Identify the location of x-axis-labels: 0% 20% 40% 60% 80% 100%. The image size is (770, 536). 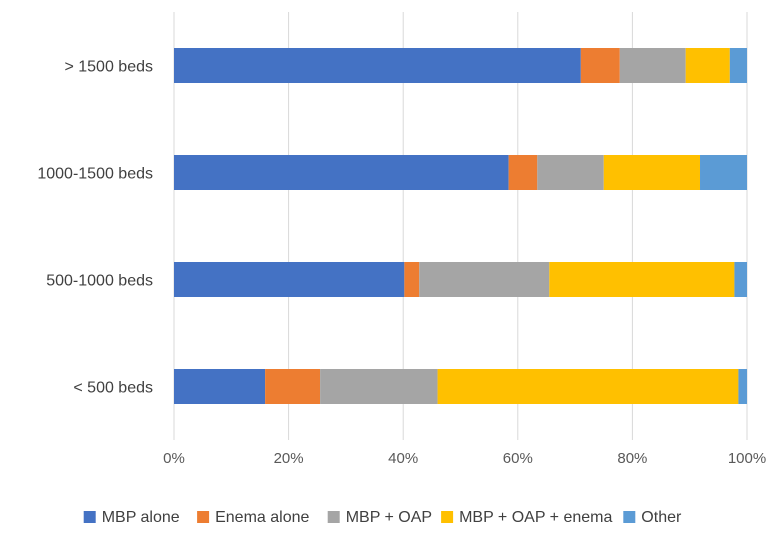
(464, 458).